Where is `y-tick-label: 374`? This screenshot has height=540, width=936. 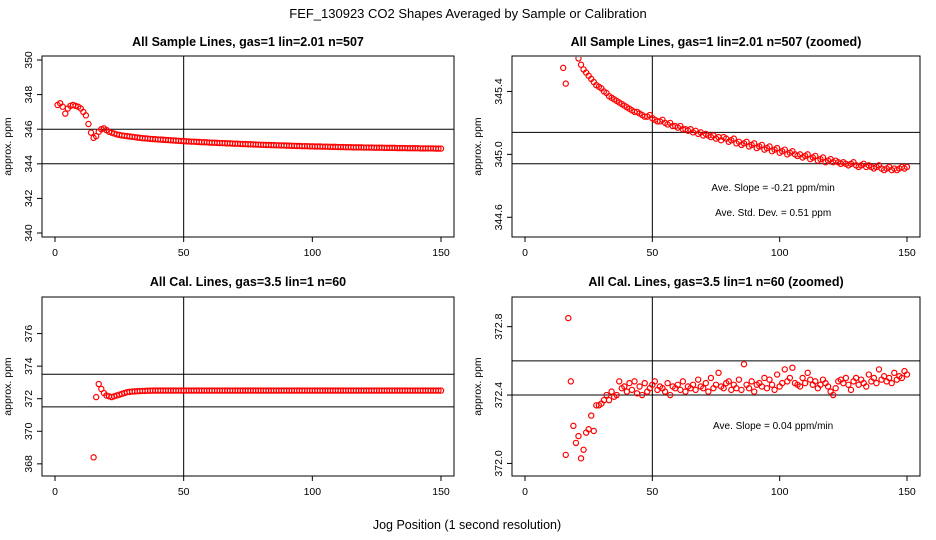 y-tick-label: 374 is located at coordinates (29, 366).